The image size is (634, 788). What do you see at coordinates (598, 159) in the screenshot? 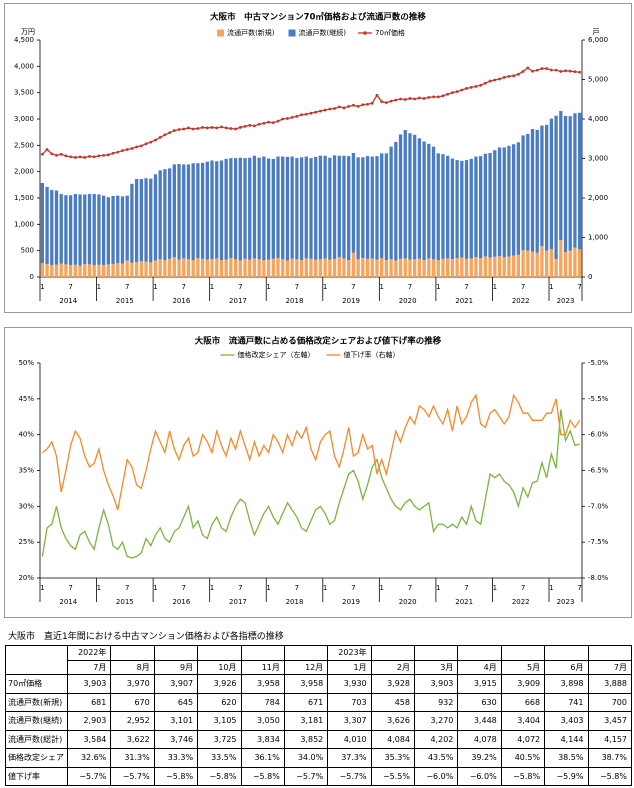
I see `y2-tick-label: 3,000` at bounding box center [598, 159].